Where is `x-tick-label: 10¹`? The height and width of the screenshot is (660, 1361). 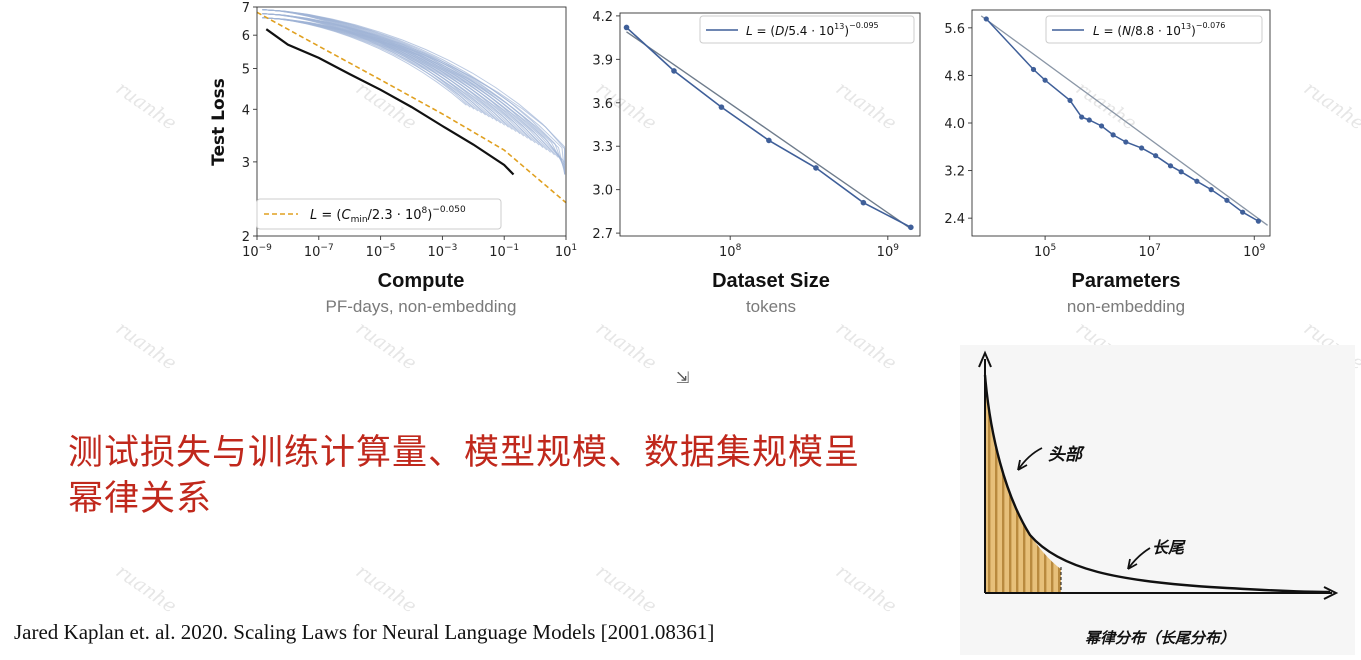
x-tick-label: 10¹ is located at coordinates (566, 251).